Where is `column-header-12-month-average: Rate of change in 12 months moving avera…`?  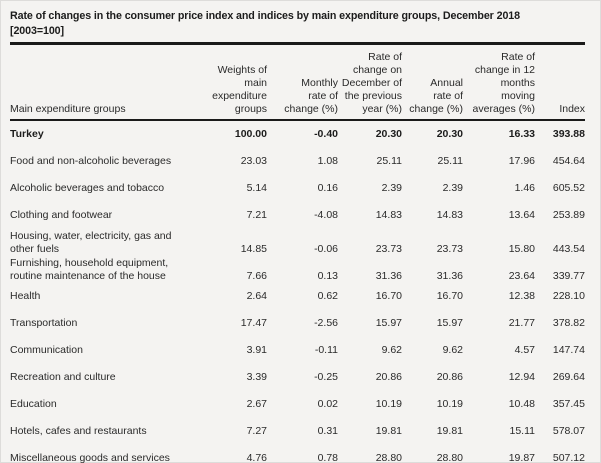 column-header-12-month-average: Rate of change in 12 months moving avera… is located at coordinates (499, 82).